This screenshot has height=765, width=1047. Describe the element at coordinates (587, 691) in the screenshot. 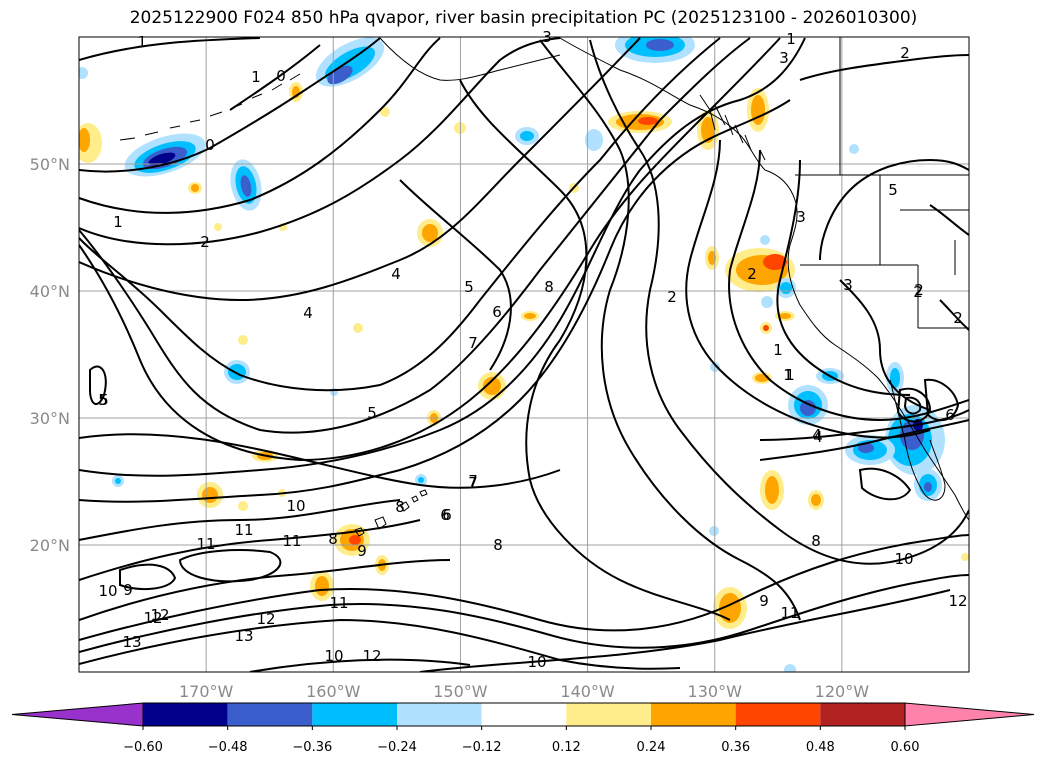

I see `longitude-label: 140°W` at that location.